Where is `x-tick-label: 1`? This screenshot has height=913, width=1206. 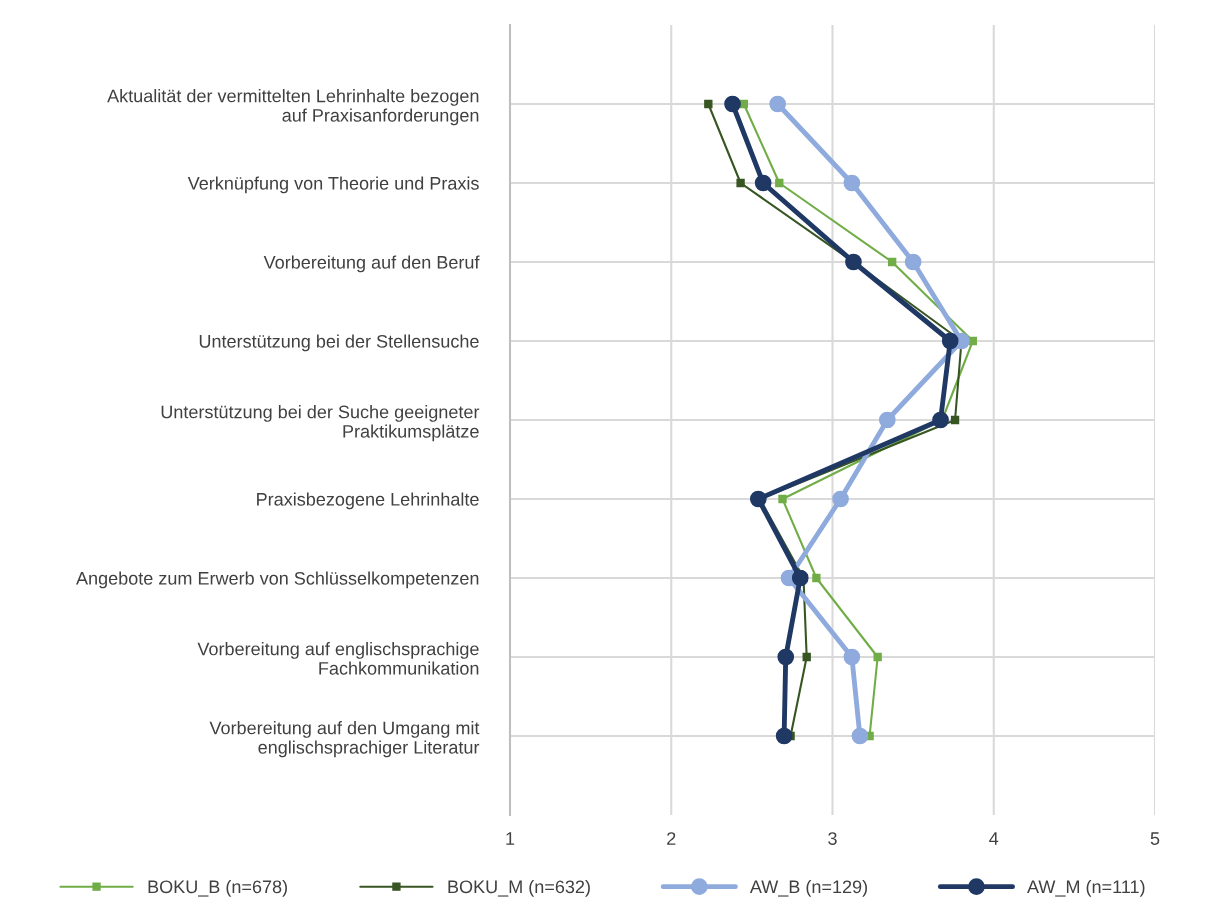
x-tick-label: 1 is located at coordinates (510, 838).